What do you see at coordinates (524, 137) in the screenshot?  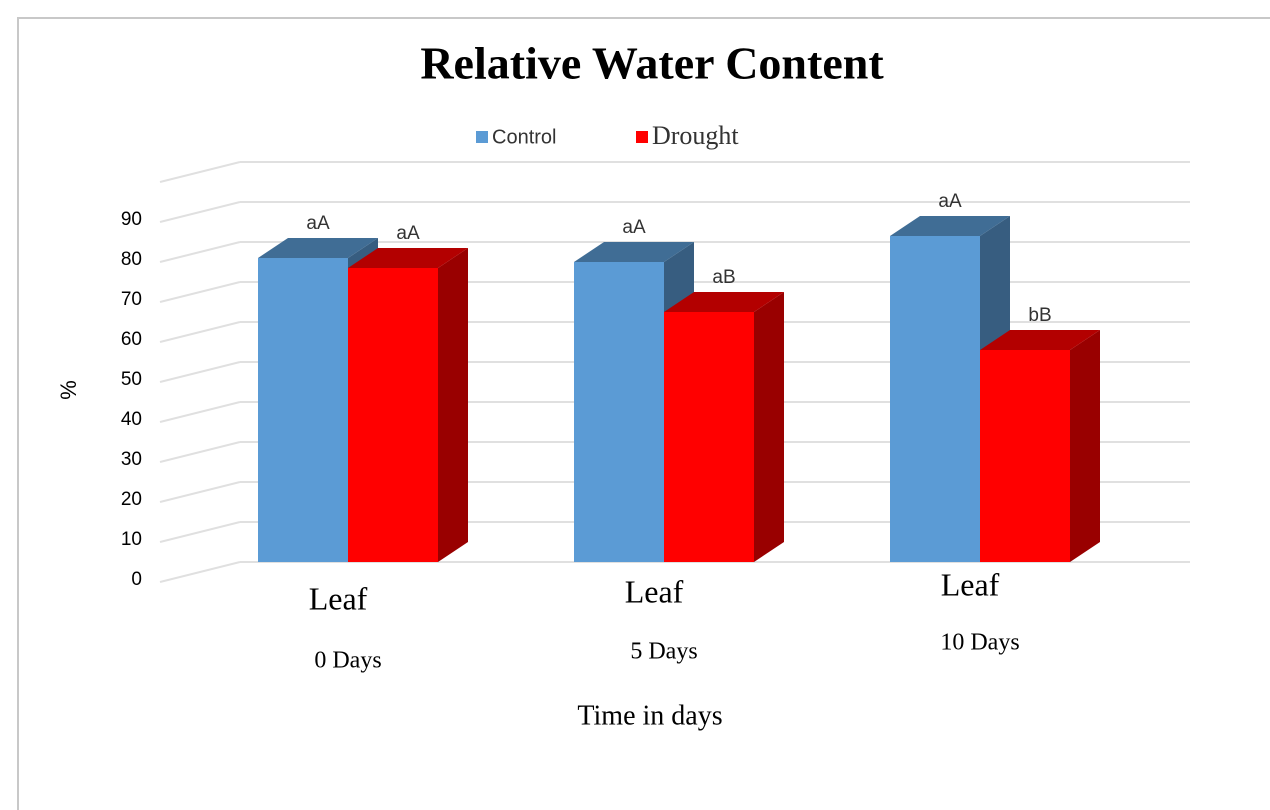 I see `legend-label: Control` at bounding box center [524, 137].